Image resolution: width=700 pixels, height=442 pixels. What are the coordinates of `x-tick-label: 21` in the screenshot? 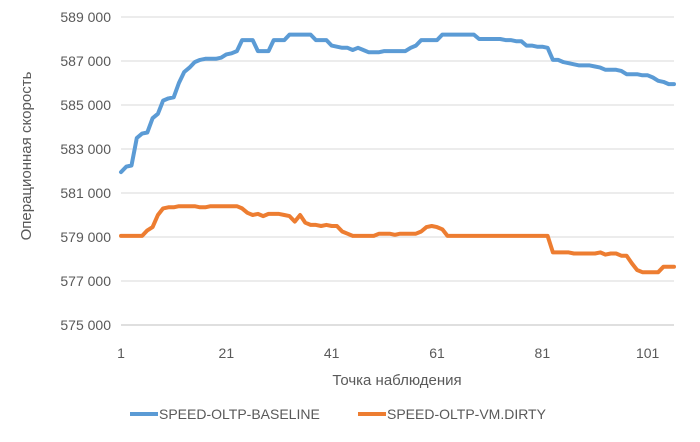 It's located at (227, 353).